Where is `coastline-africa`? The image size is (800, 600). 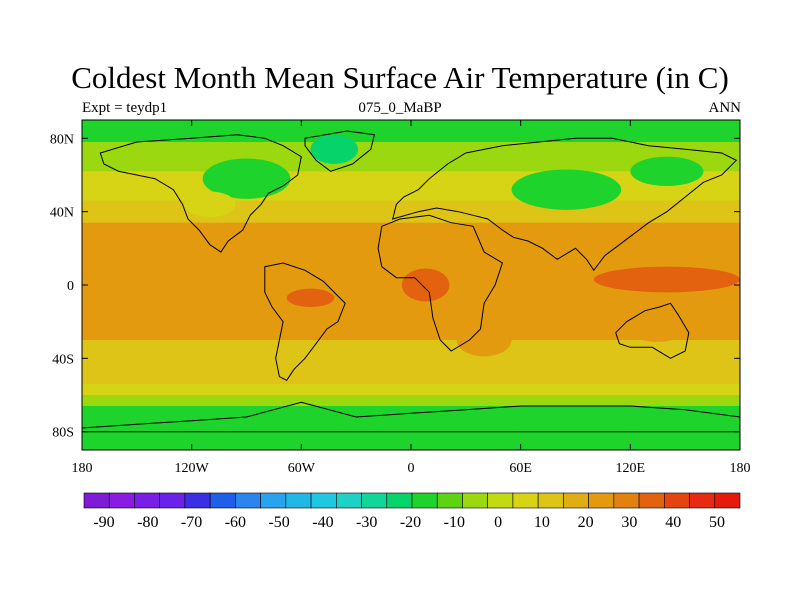 coastline-africa is located at coordinates (440, 283).